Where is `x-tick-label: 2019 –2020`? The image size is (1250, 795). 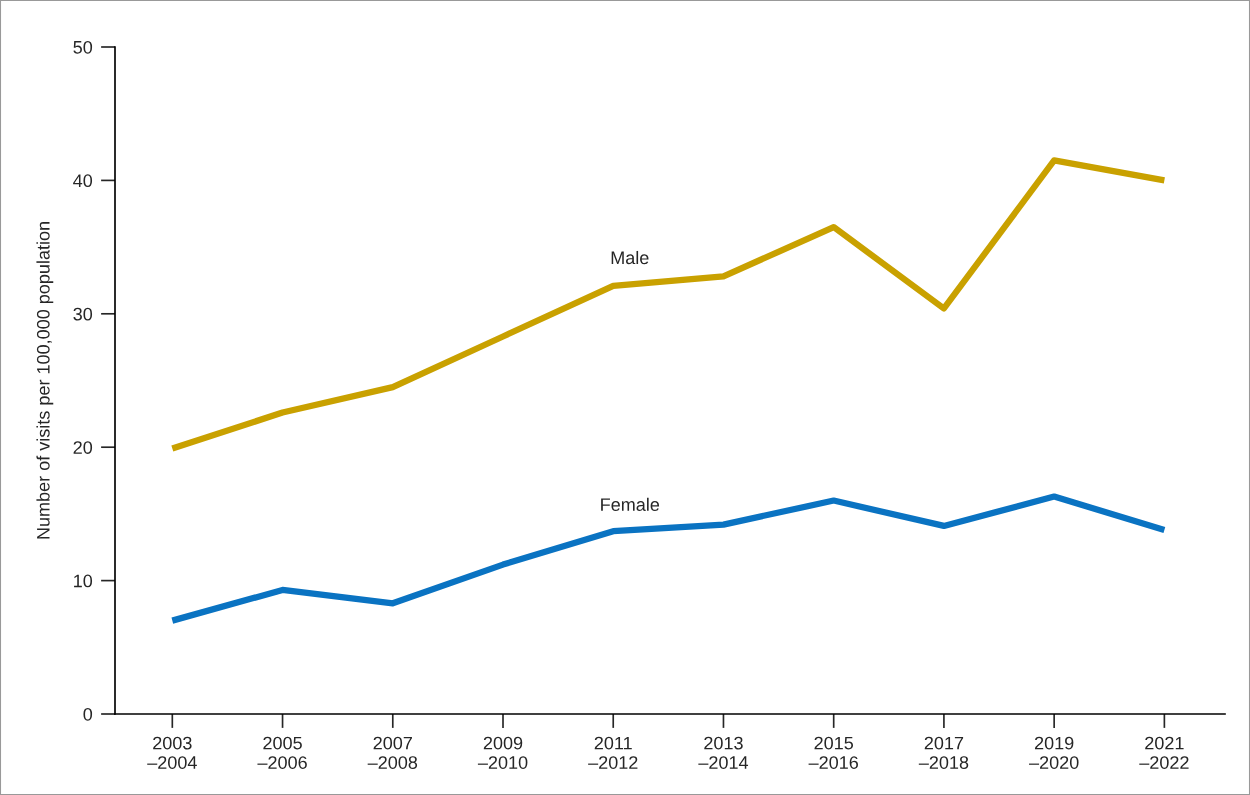
x-tick-label: 2019 –2020 is located at coordinates (1054, 752).